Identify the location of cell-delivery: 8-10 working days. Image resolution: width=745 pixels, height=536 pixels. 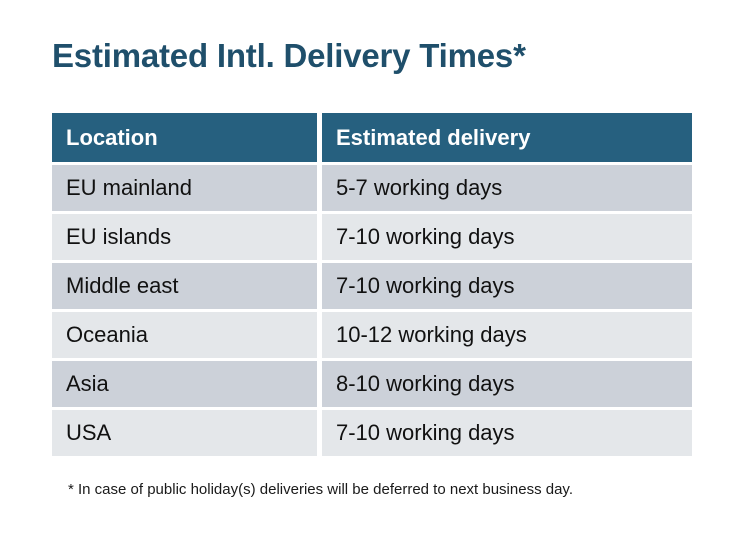
(507, 384).